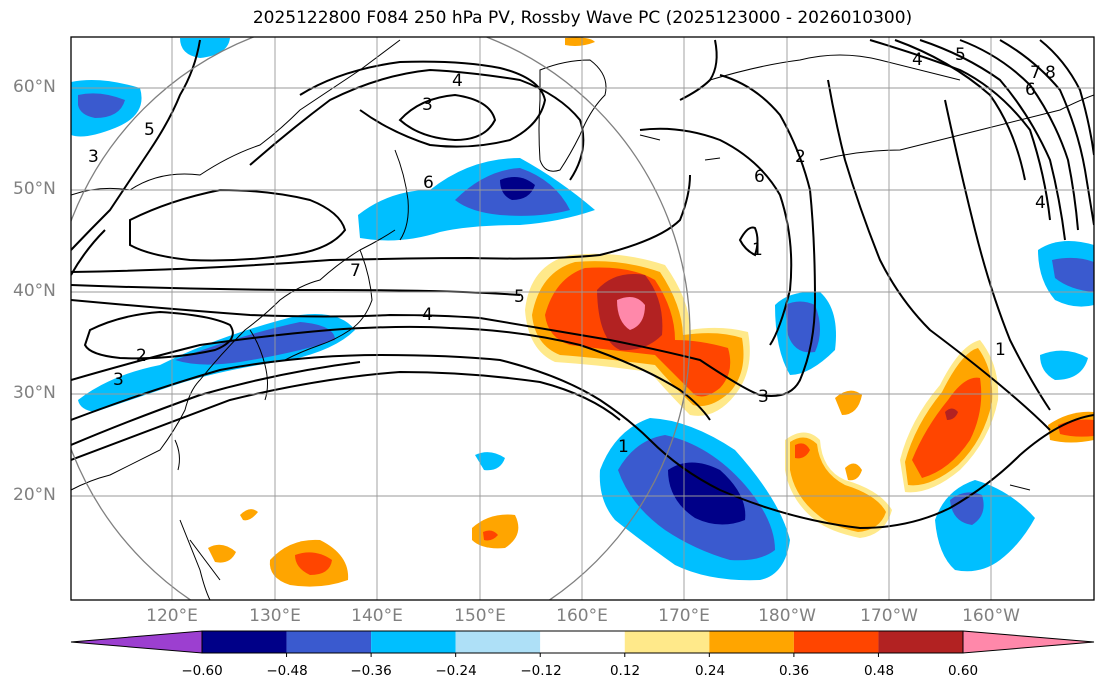 This screenshot has width=1105, height=692. Describe the element at coordinates (967, 508) in the screenshot. I see `anomaly-negative-southeast-core` at that location.